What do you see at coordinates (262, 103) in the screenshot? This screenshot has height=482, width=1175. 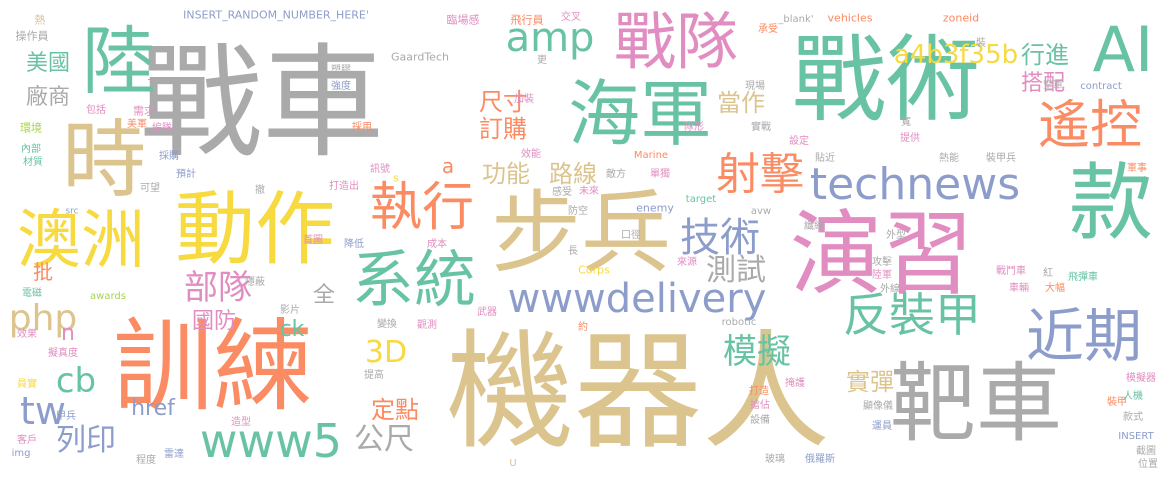 I see `cloud-word: 戰車` at bounding box center [262, 103].